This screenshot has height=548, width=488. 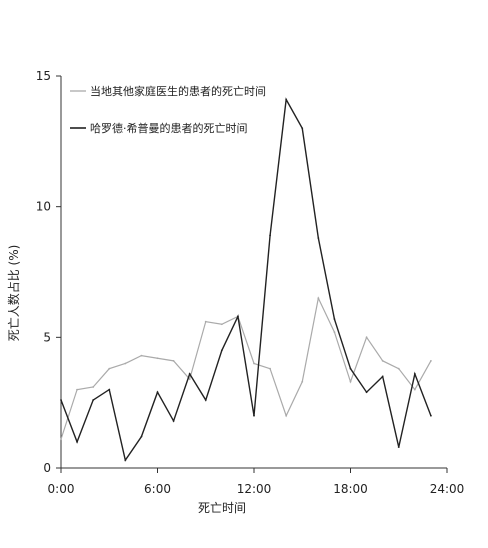 What do you see at coordinates (350, 489) in the screenshot?
I see `x-tick-label: 18:00` at bounding box center [350, 489].